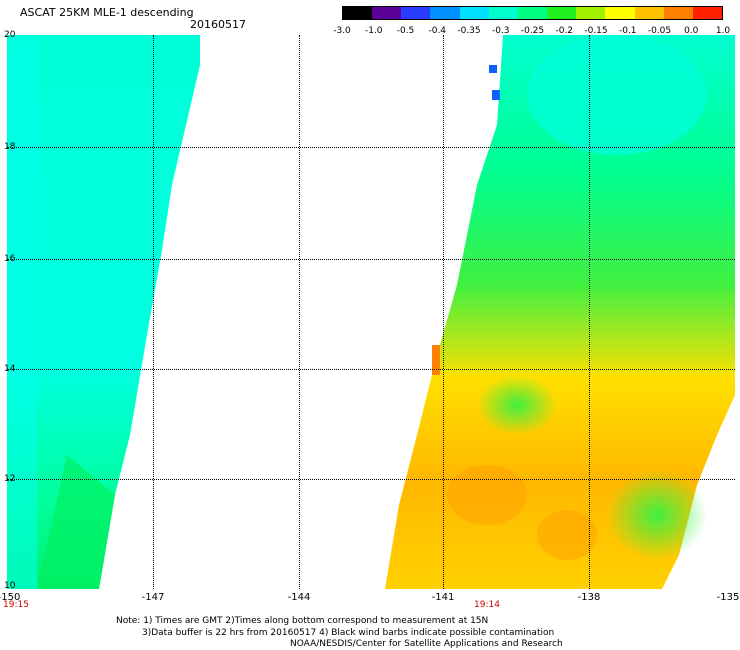 The height and width of the screenshot is (650, 740). What do you see at coordinates (500, 31) in the screenshot?
I see `color-scale-tick-label: -0.3` at bounding box center [500, 31].